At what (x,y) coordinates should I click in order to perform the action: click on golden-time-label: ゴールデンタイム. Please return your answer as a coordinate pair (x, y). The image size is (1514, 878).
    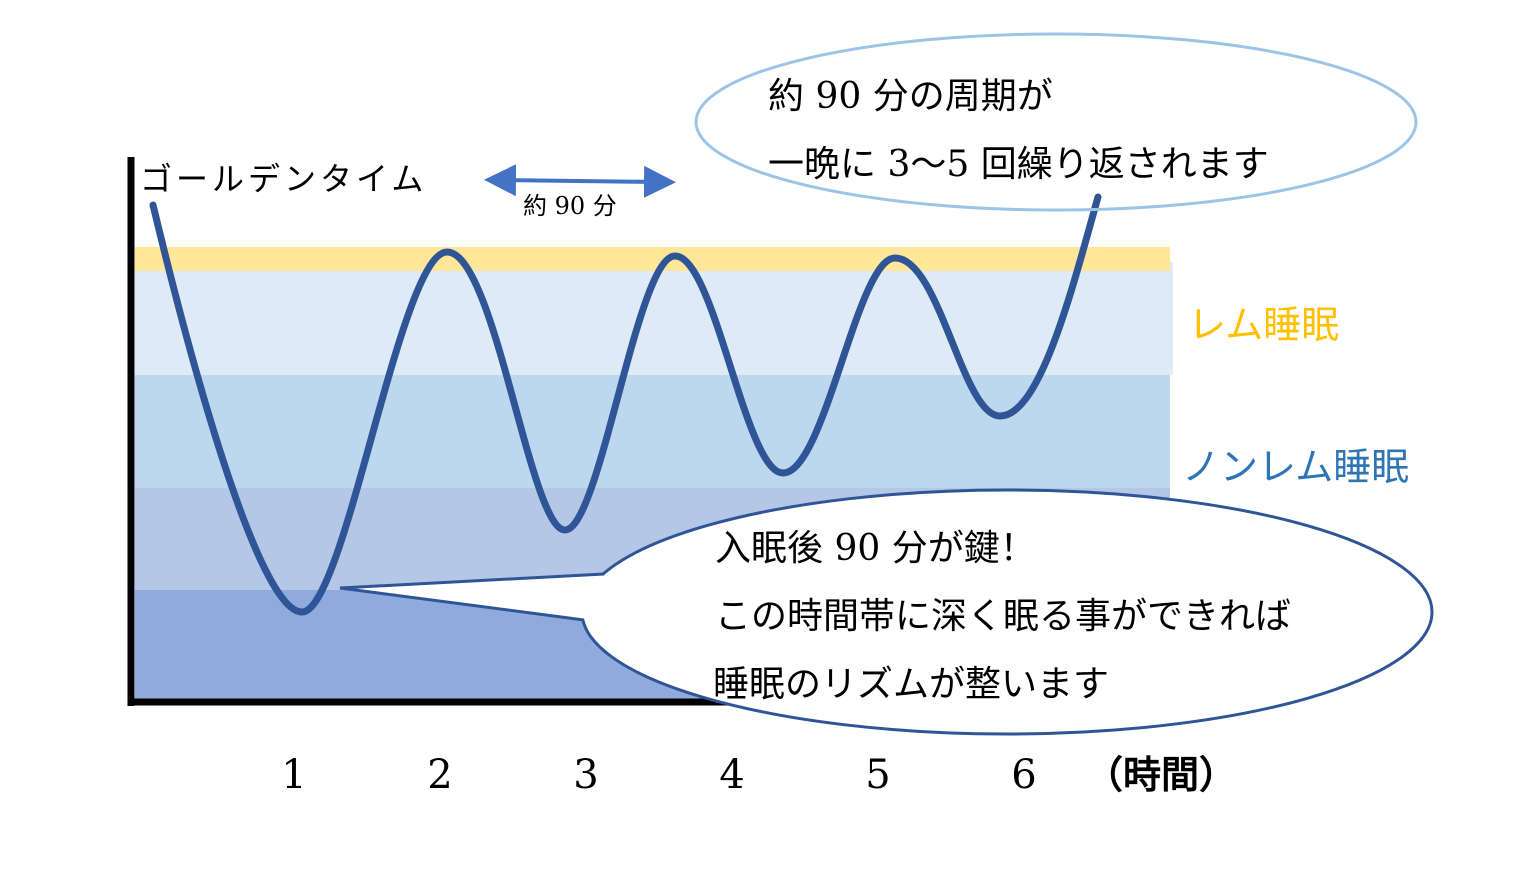
    Looking at the image, I should click on (283, 179).